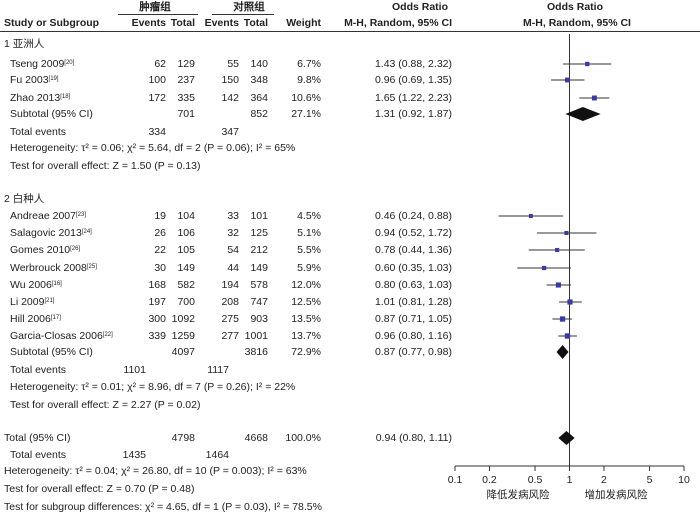  Describe the element at coordinates (309, 80) in the screenshot. I see `study-weight: 9.8%` at that location.